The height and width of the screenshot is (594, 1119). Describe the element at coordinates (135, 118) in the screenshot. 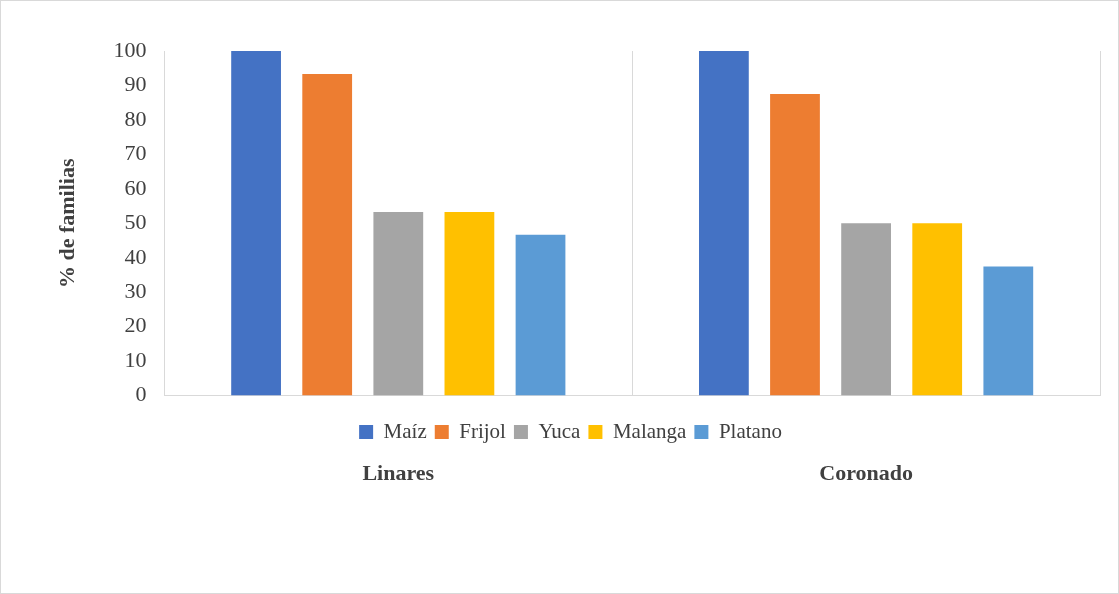

I see `y-tick-label: 80` at that location.